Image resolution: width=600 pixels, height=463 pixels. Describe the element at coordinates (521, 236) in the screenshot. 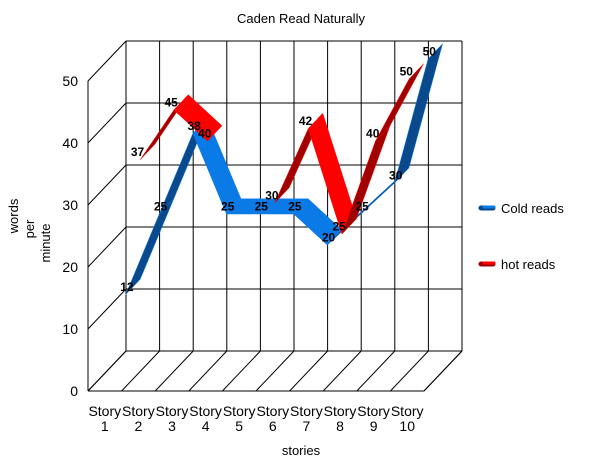

I see `chart-legend: Cold reads hot reads` at that location.